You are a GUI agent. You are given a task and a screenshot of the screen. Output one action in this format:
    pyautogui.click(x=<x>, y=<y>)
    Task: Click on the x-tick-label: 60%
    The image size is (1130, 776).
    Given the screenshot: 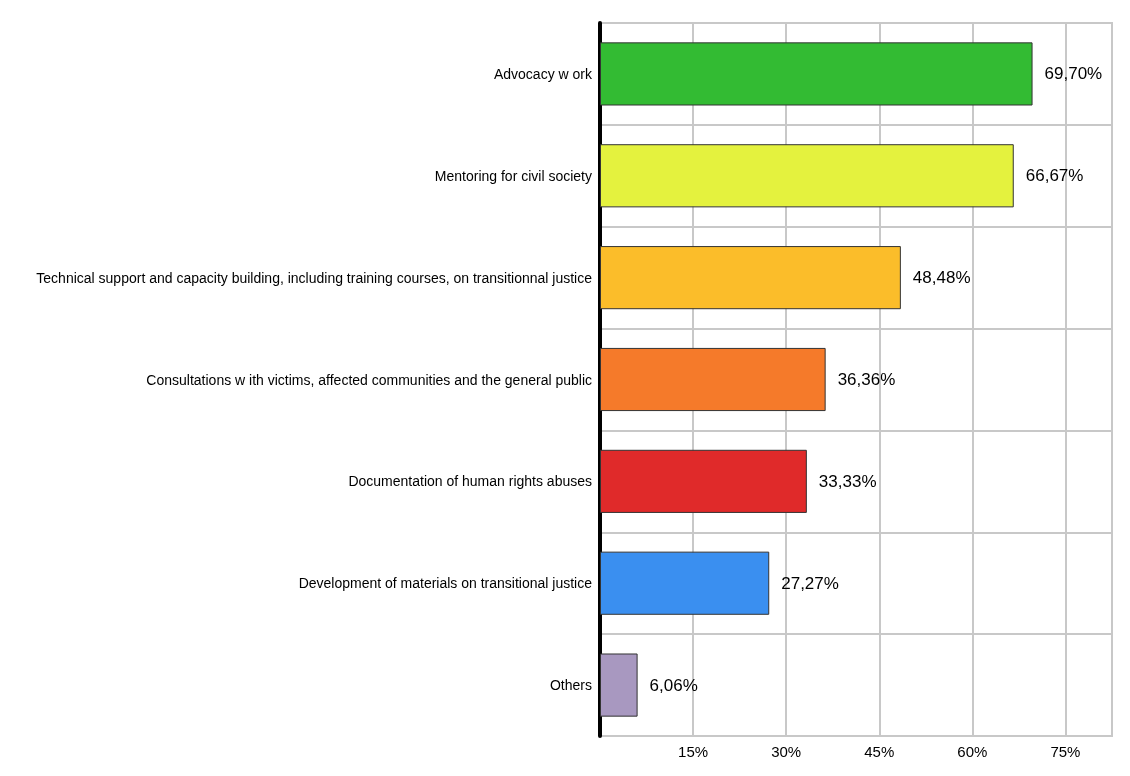 What is the action you would take?
    pyautogui.click(x=972, y=751)
    